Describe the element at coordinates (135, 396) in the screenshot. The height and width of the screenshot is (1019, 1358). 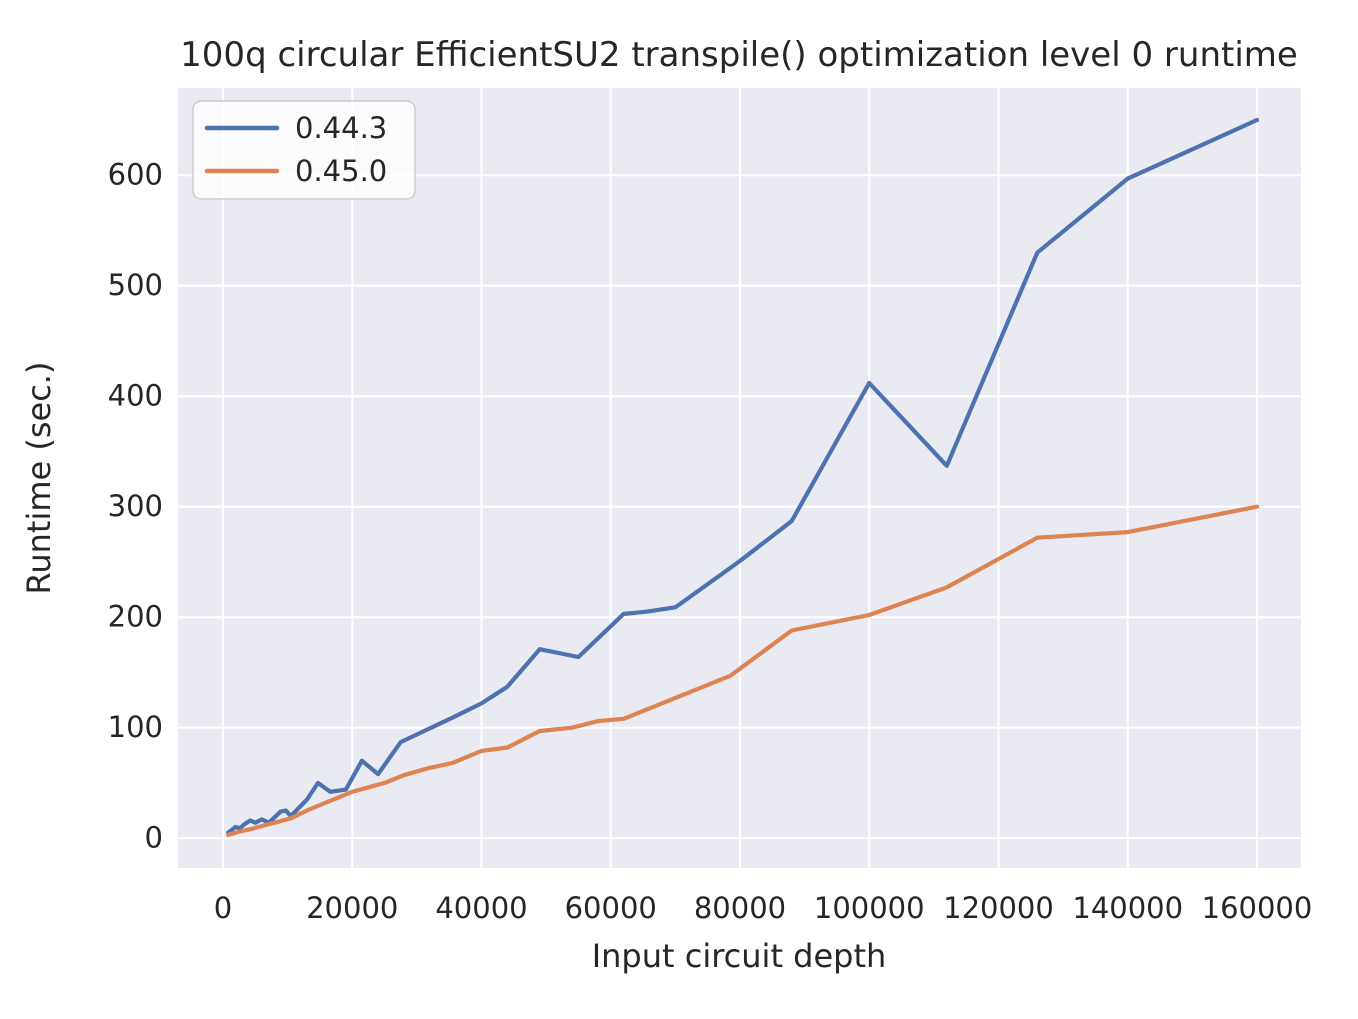
I see `y-tick-label-4: 400` at that location.